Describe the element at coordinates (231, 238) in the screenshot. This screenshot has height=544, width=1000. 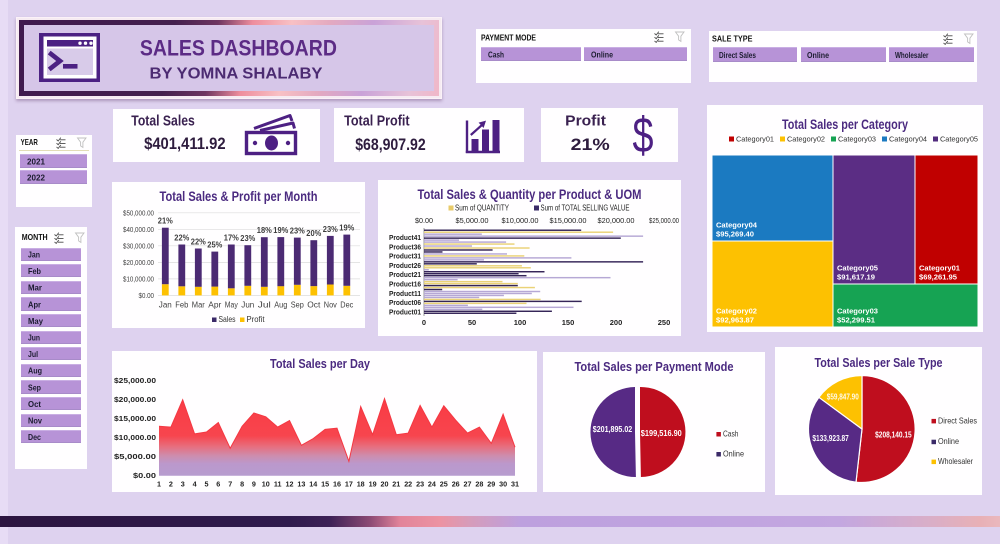
I see `svg-text: 17%` at that location.